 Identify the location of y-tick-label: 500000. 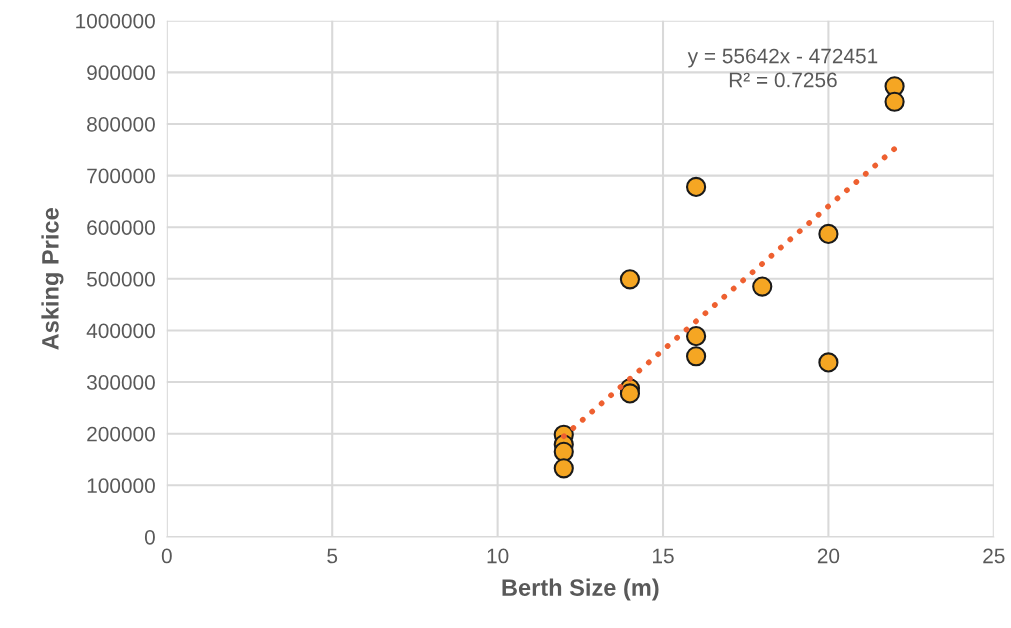
(121, 279).